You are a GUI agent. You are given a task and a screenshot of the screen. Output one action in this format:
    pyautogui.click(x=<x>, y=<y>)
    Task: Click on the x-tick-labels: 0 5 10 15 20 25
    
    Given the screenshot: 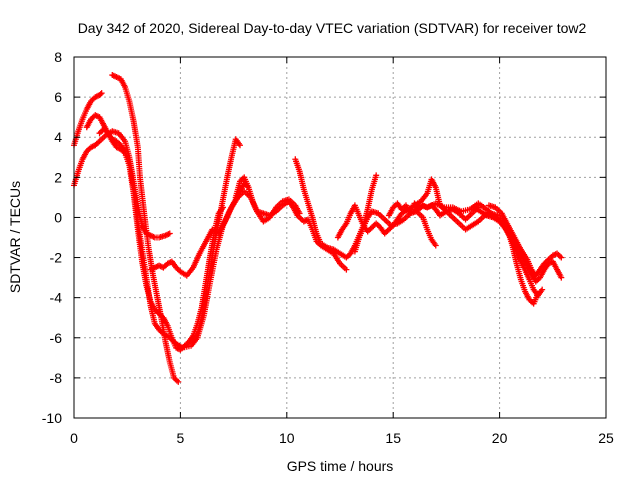 What is the action you would take?
    pyautogui.click(x=342, y=438)
    